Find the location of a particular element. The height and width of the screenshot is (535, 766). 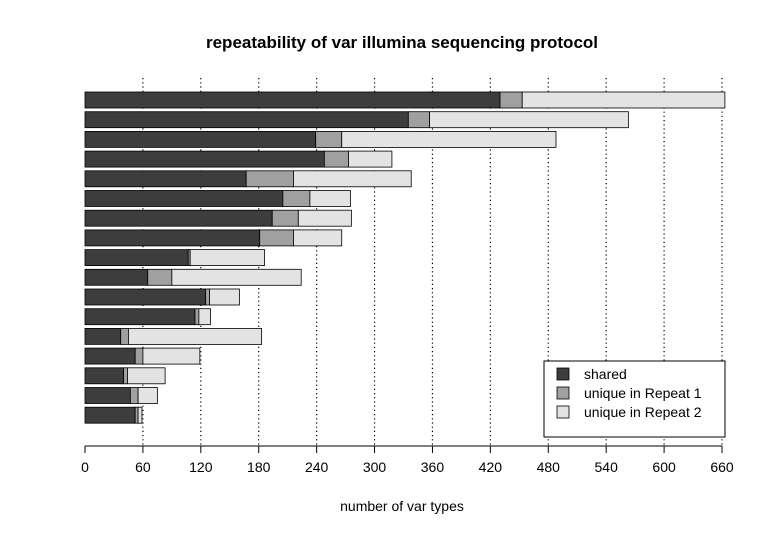

x-tick-label: 120 is located at coordinates (201, 467).